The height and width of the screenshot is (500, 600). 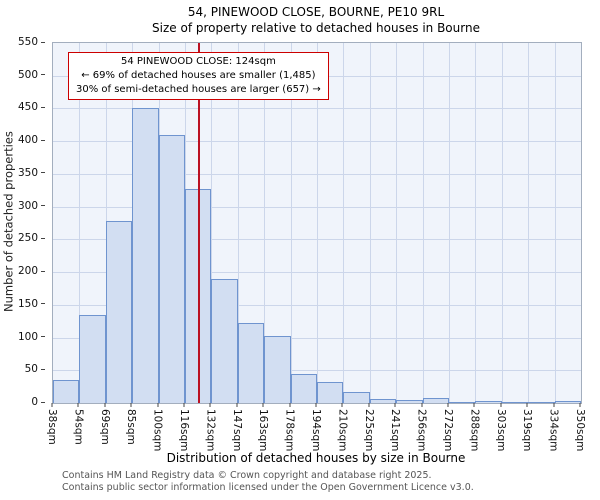 I want to click on x-tick-label: 116sqm, so click(x=184, y=430).